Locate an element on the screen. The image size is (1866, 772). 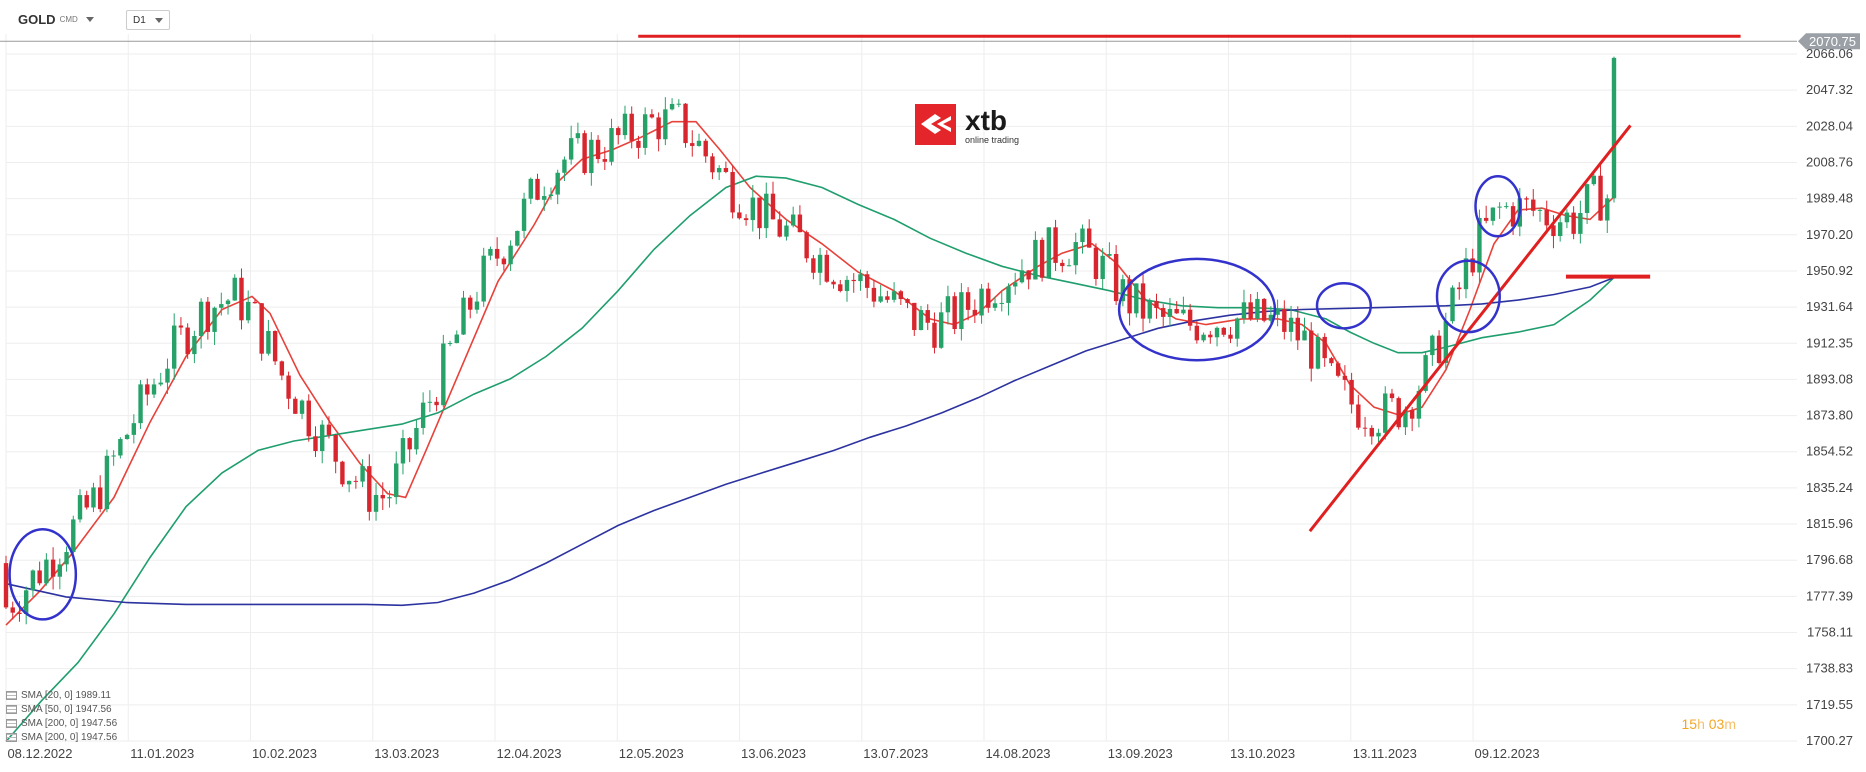
indicator-legend-item: SMA [20, 0] 1989.11 is located at coordinates (58, 695).